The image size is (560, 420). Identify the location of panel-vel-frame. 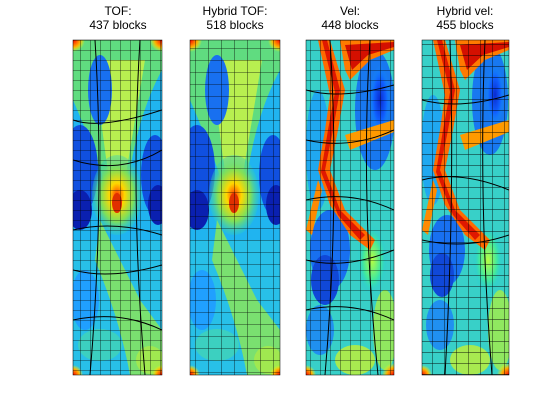
(350, 207).